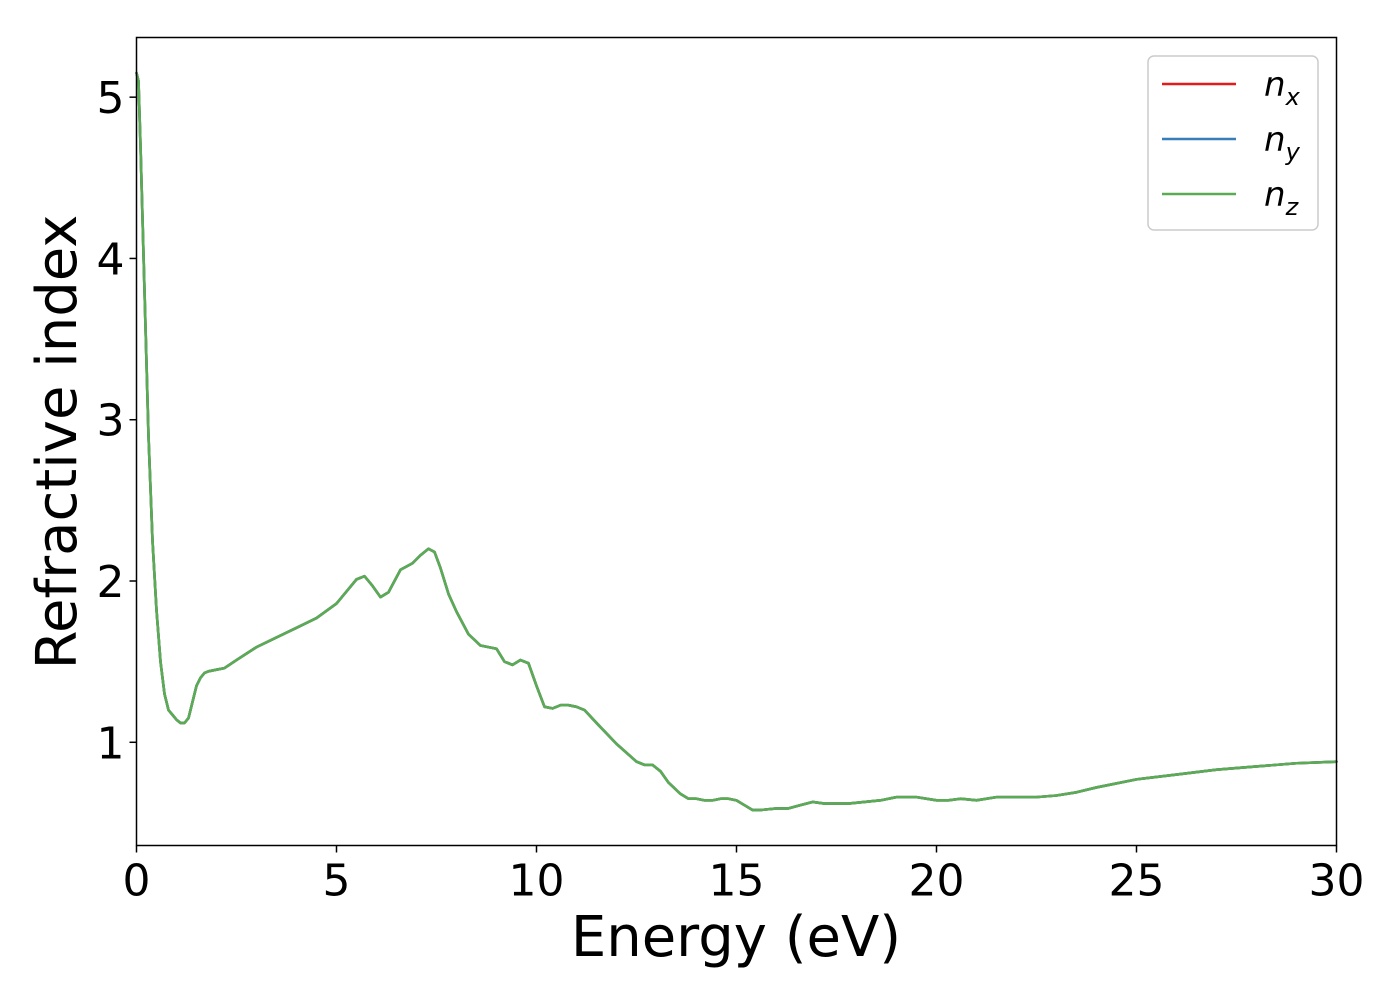 The width and height of the screenshot is (1400, 1000). Describe the element at coordinates (111, 582) in the screenshot. I see `y-tick-label: 2` at that location.